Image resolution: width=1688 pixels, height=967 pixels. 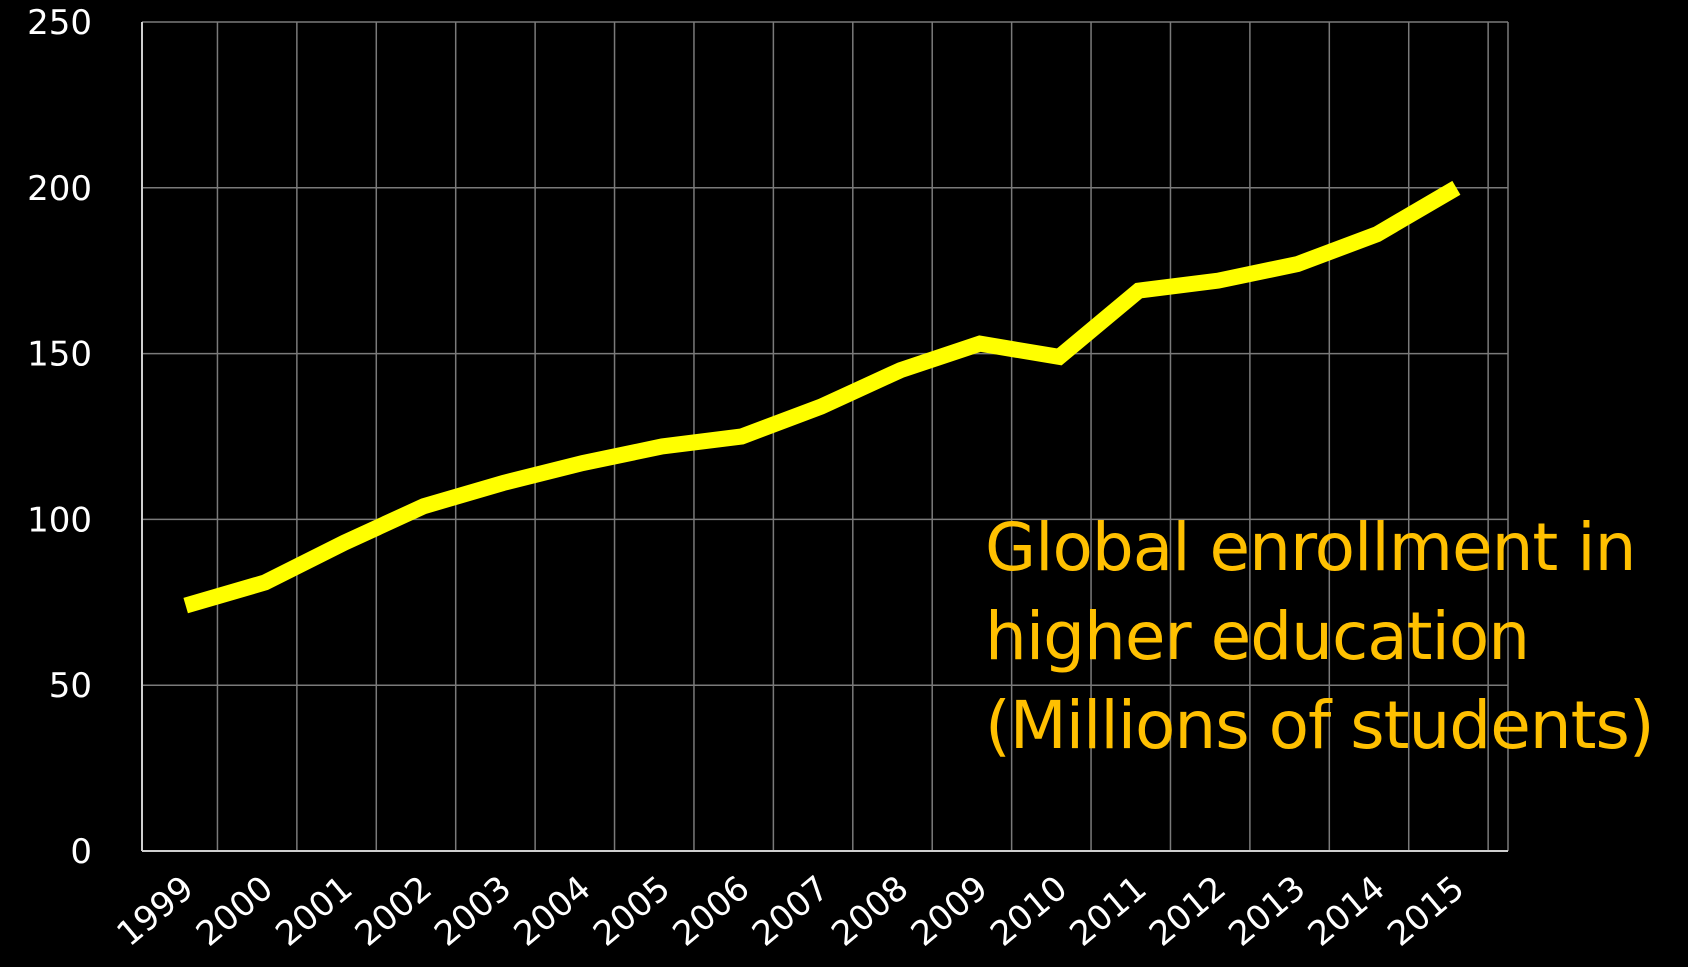 I want to click on x-tick-label: 2012, so click(x=1188, y=911).